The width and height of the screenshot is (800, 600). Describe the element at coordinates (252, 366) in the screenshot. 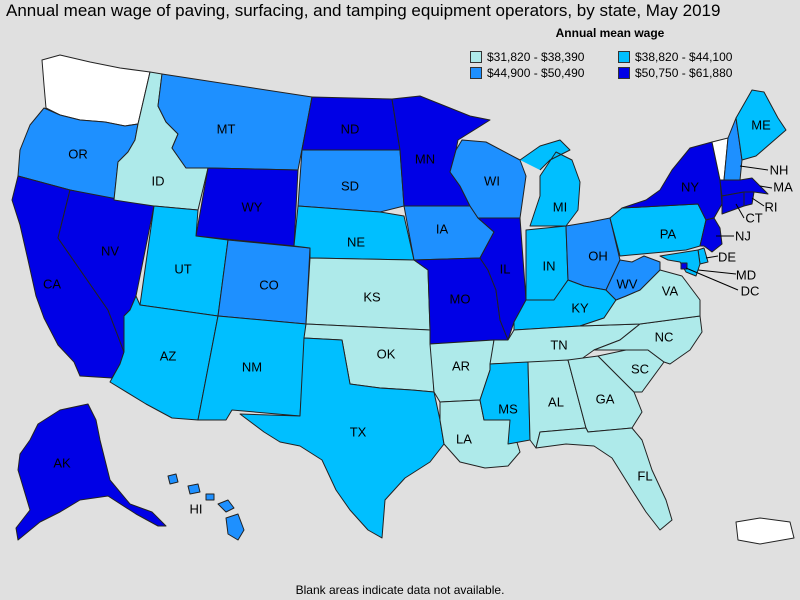

I see `state-label-nm: NM` at that location.